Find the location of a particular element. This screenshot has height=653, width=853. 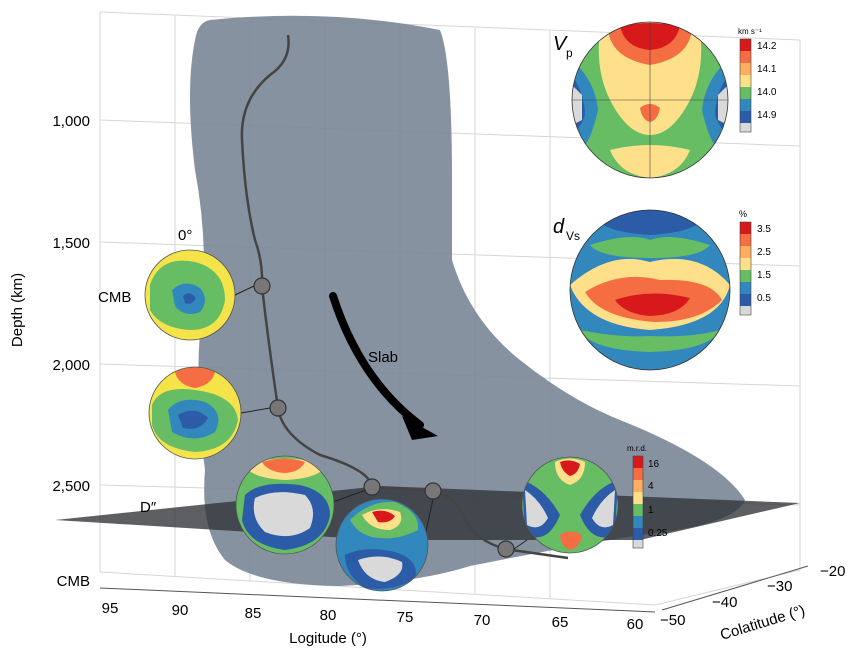

z-tick-50: −50 is located at coordinates (672, 620).